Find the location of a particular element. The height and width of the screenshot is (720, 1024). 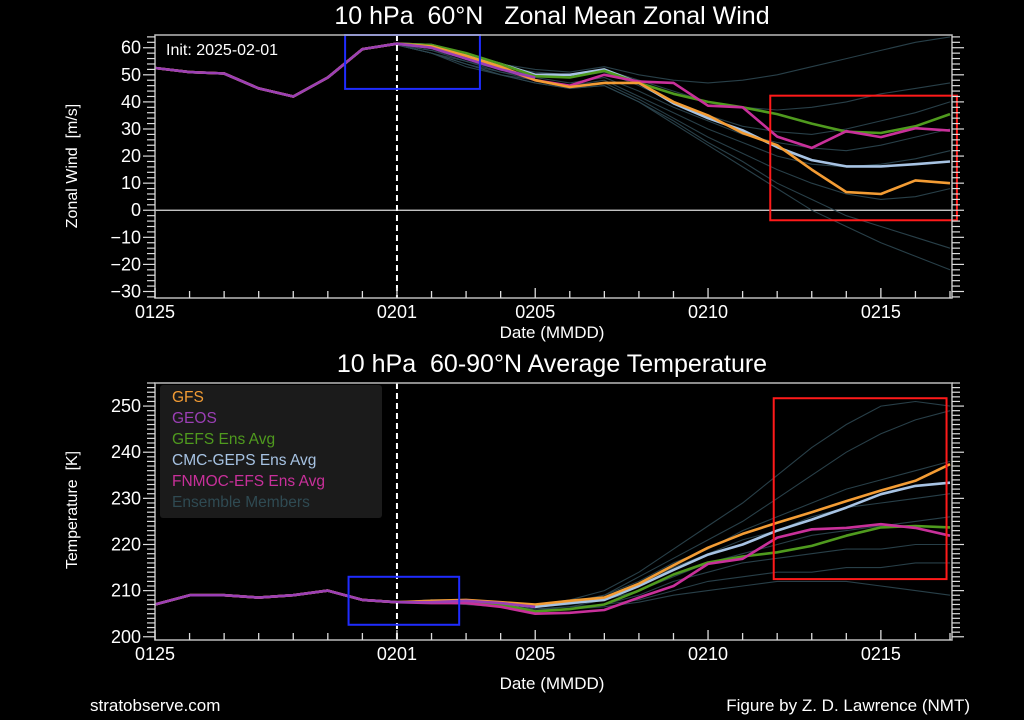

bottom-series-fnmoc-efs-ens-avg-line is located at coordinates (553, 569).